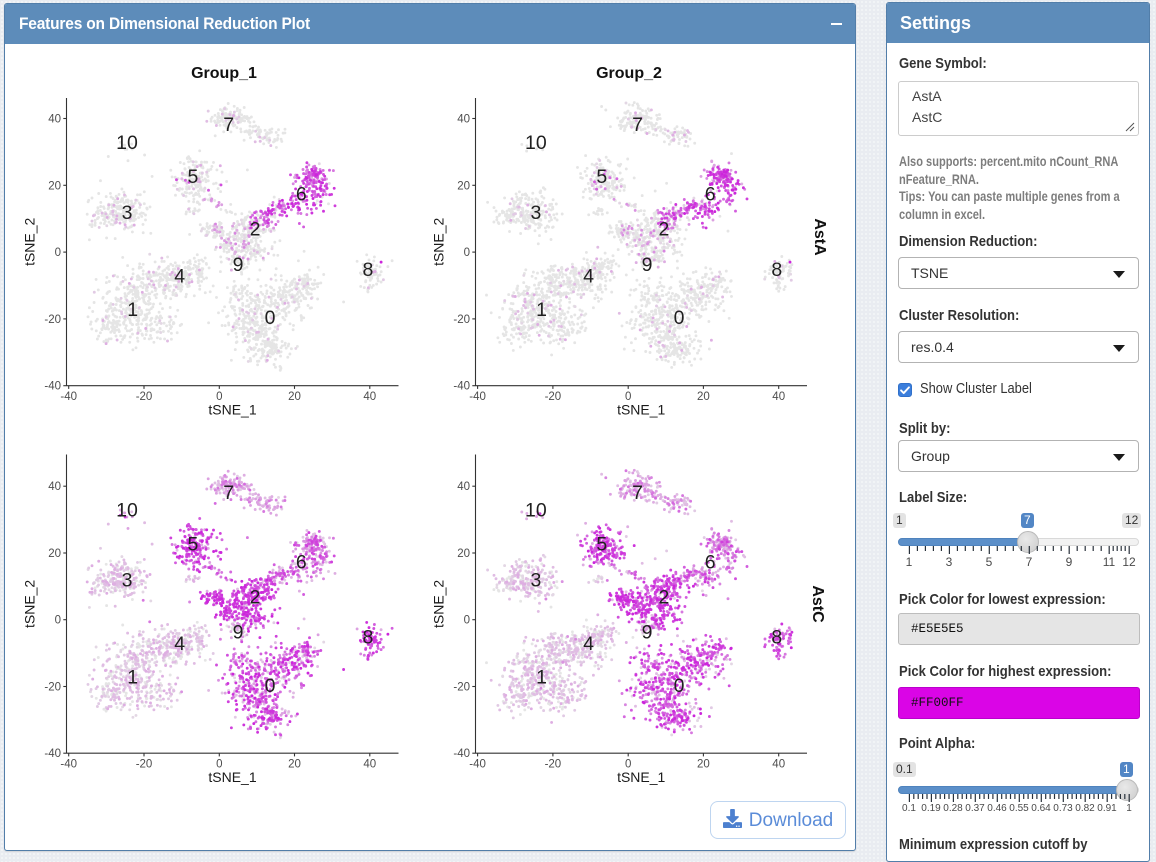  What do you see at coordinates (819, 237) in the screenshot?
I see `svg-text: AstA` at bounding box center [819, 237].